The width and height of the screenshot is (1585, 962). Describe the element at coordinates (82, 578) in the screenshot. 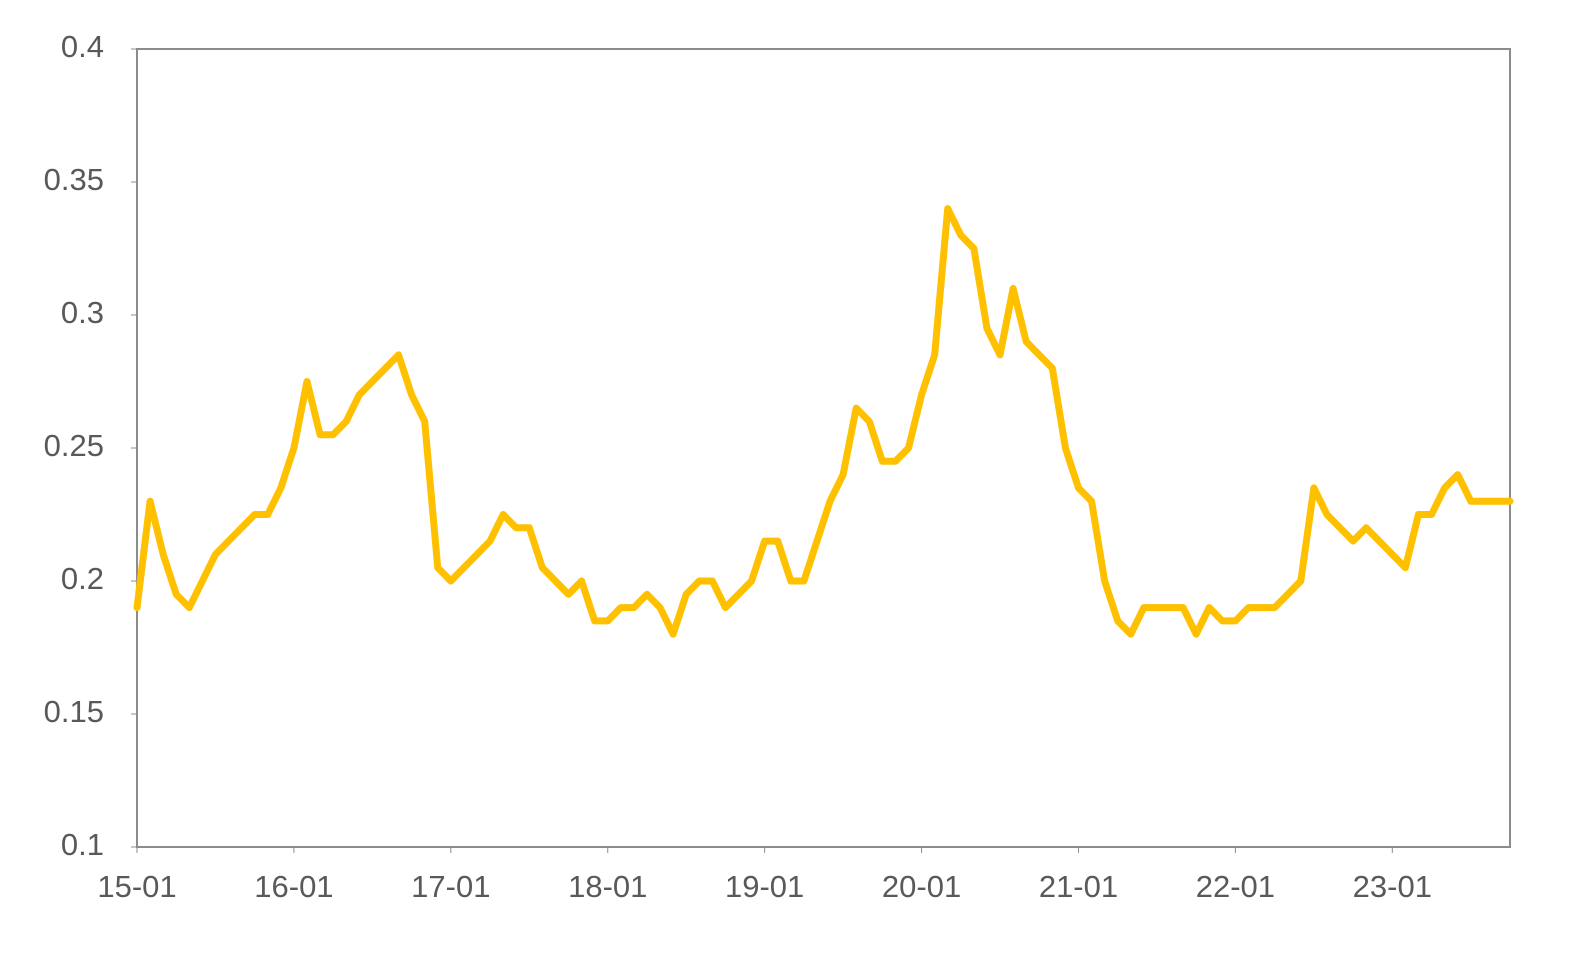

I see `y-tick-label: 0.2` at that location.